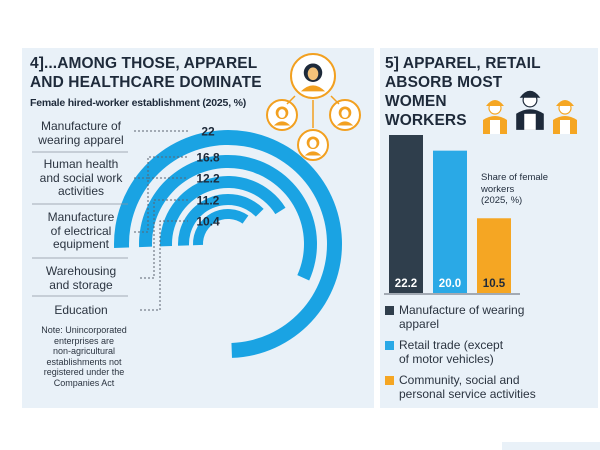 This screenshot has width=600, height=450. I want to click on value-label: 10.4, so click(208, 222).